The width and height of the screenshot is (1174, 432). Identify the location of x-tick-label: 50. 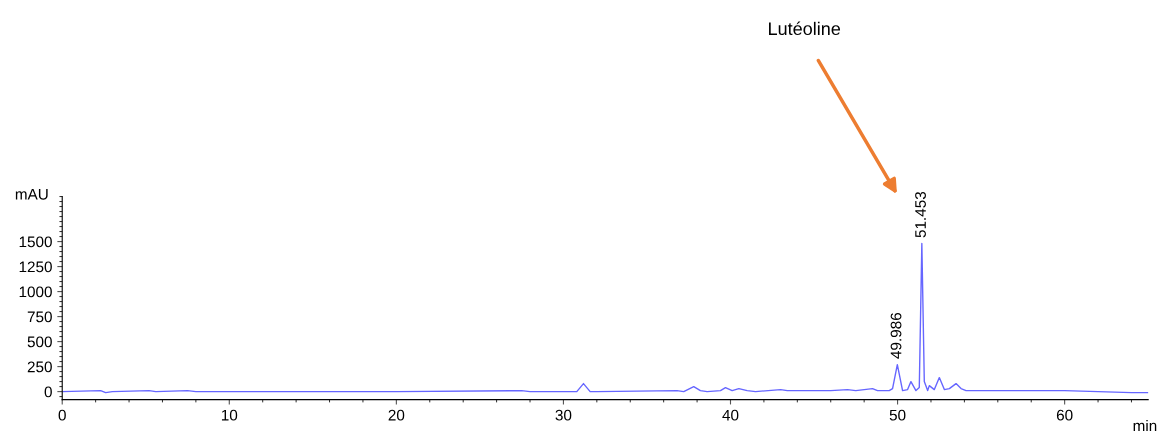
(897, 415).